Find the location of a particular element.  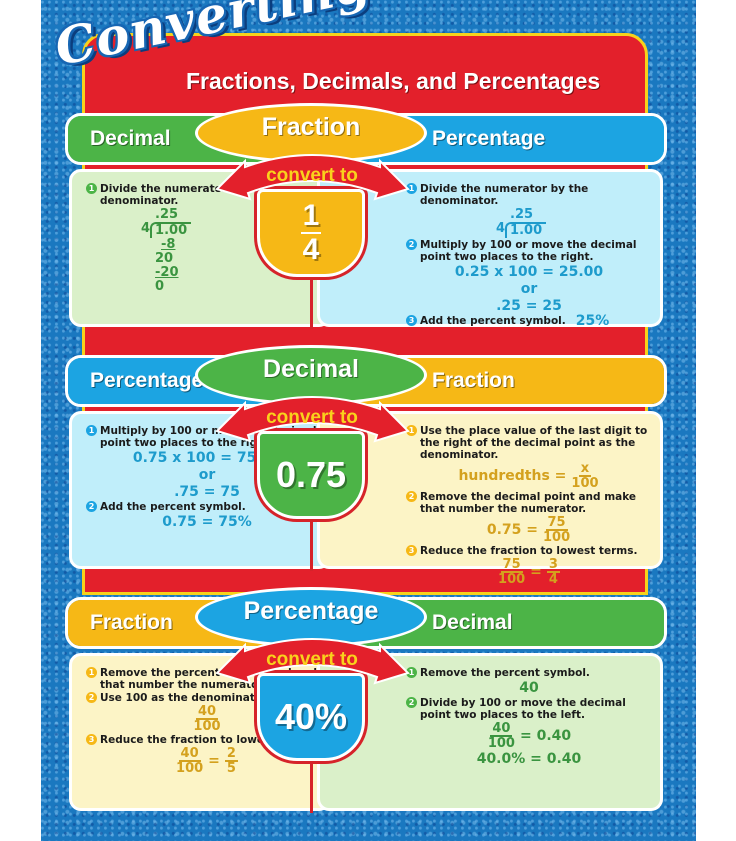

math-expression: 0.25 x 100 = 25.00 is located at coordinates (529, 272).